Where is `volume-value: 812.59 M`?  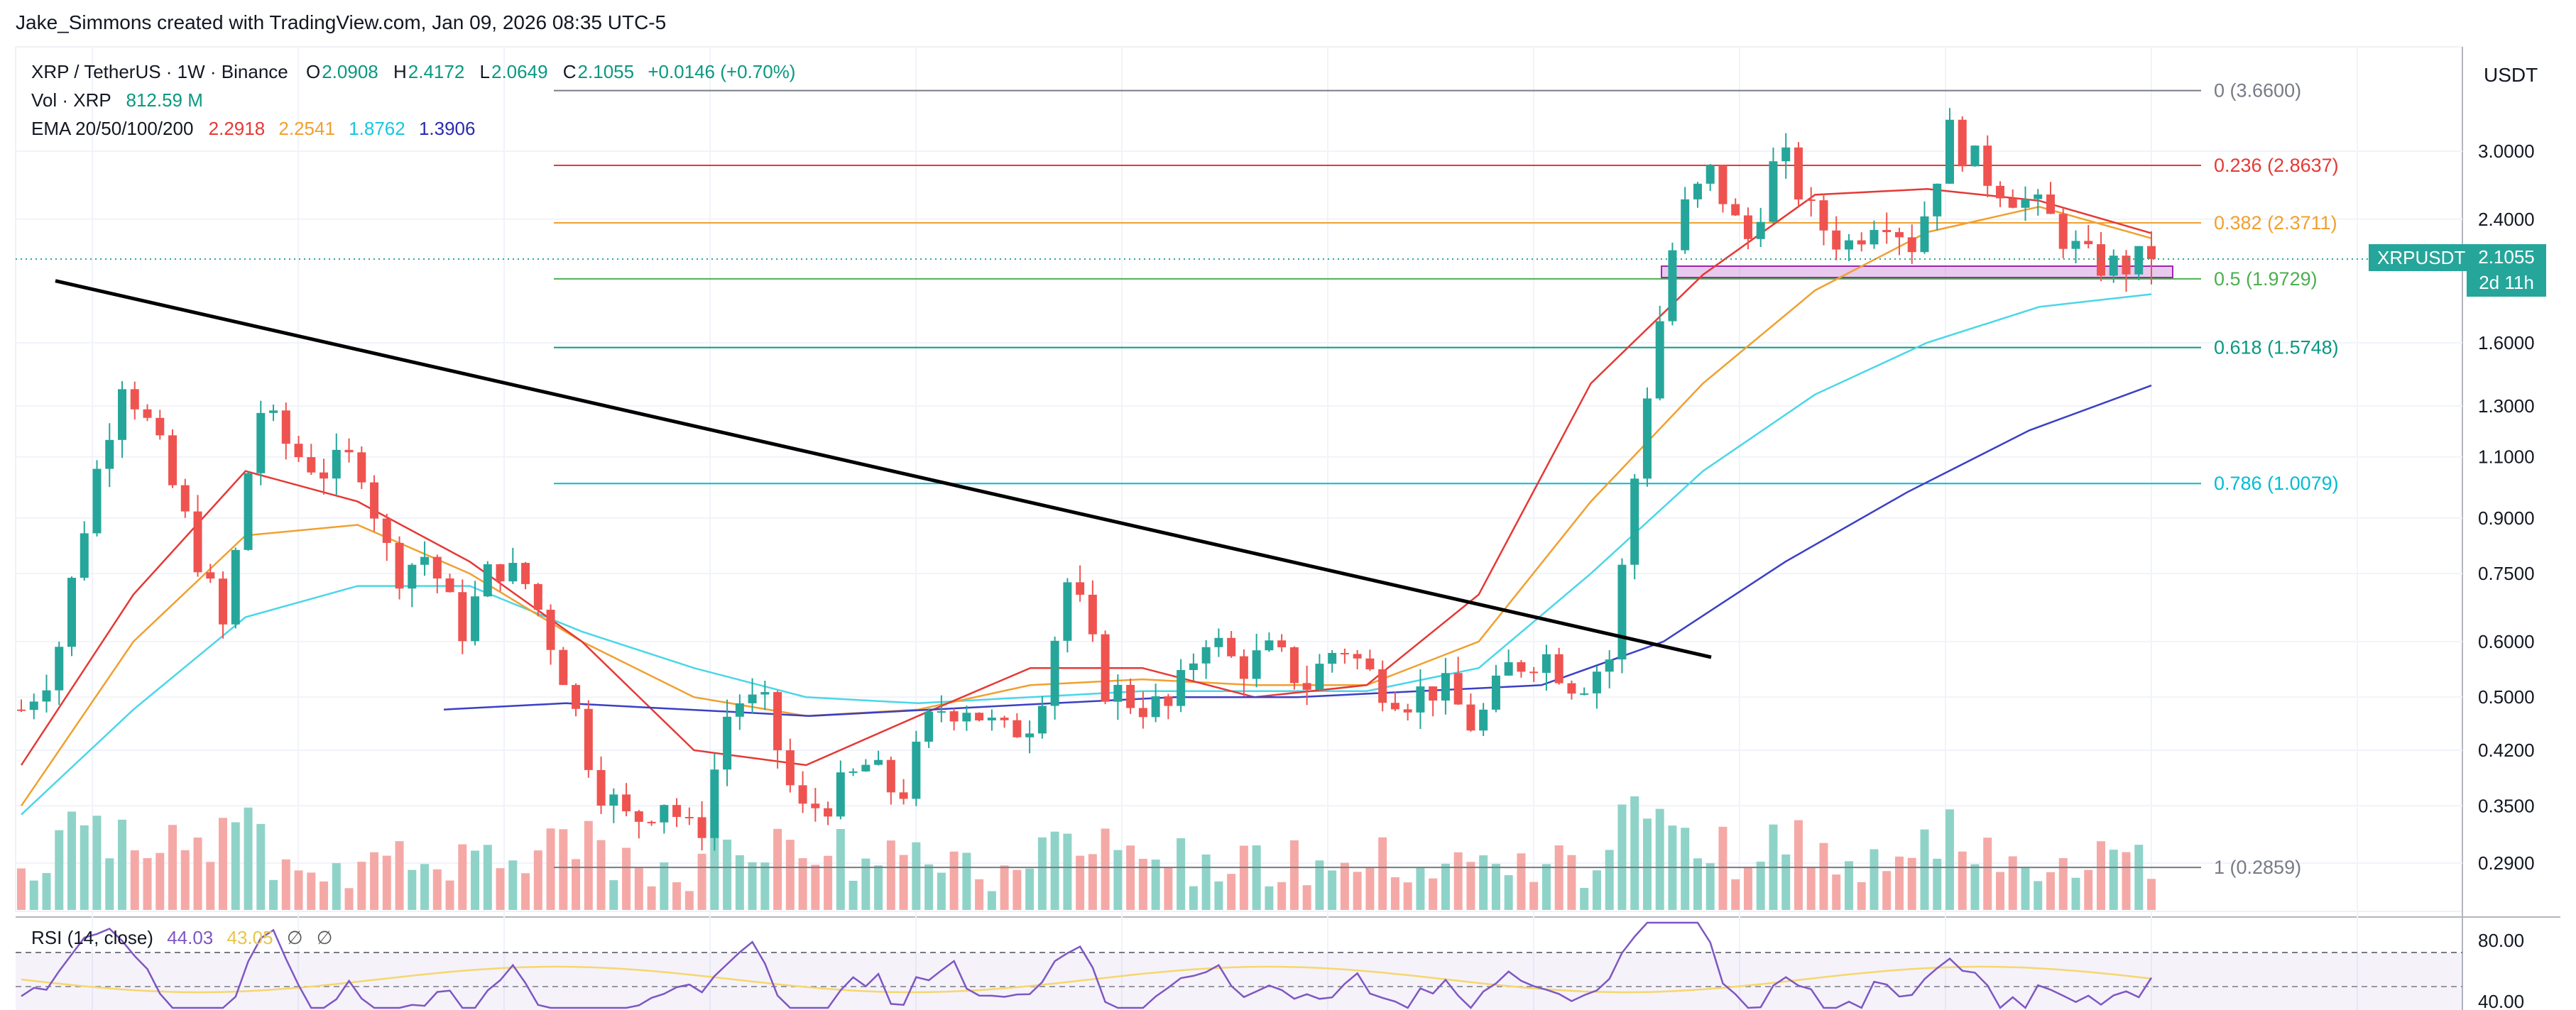 volume-value: 812.59 M is located at coordinates (164, 100).